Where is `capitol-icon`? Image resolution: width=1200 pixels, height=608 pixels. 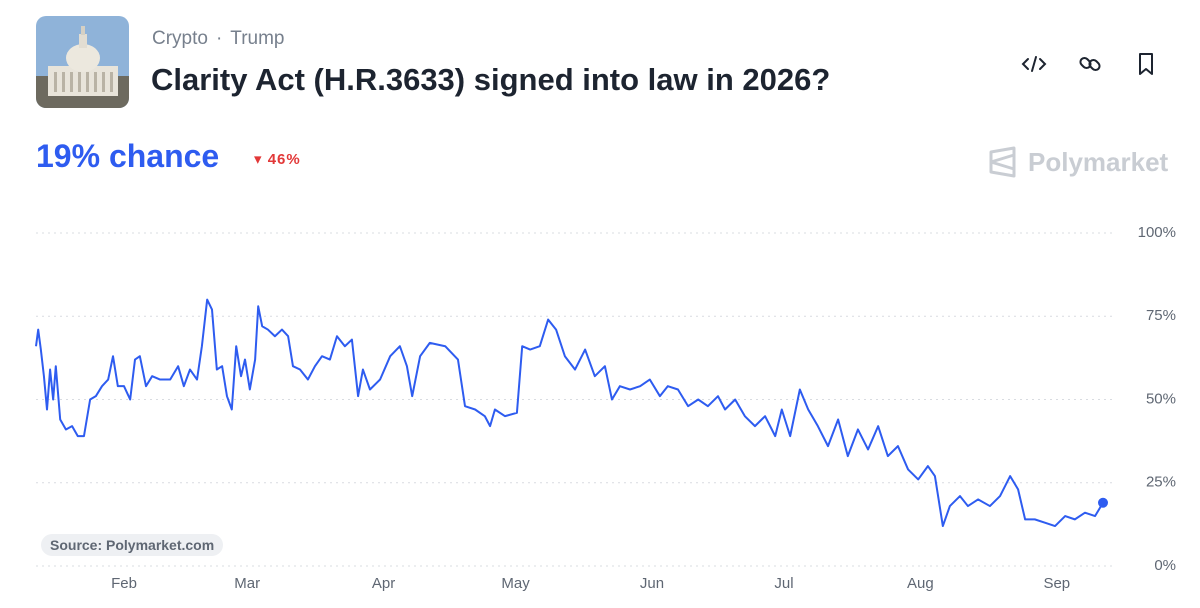 capitol-icon is located at coordinates (82, 62).